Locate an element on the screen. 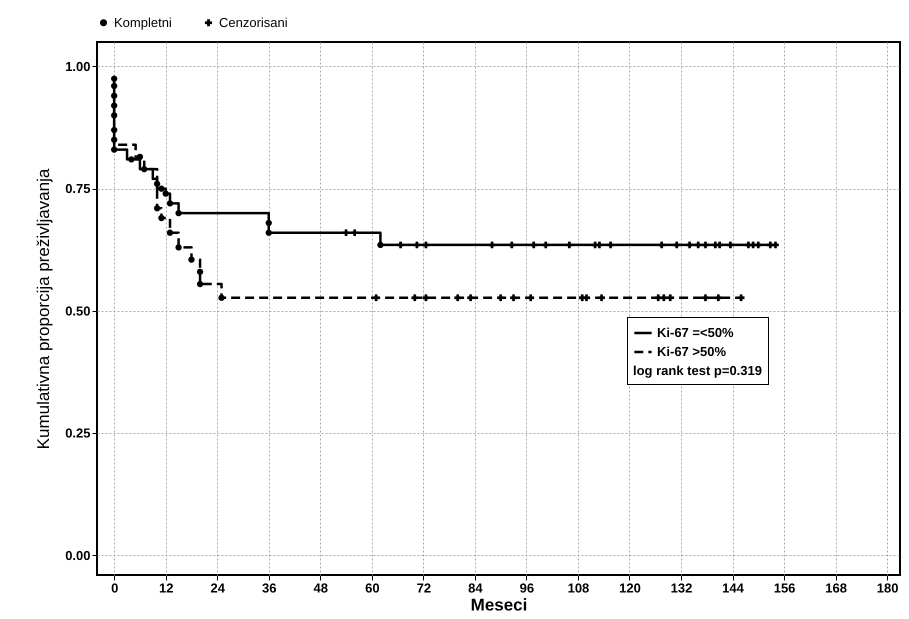  x-tick-label: 168 is located at coordinates (836, 588).